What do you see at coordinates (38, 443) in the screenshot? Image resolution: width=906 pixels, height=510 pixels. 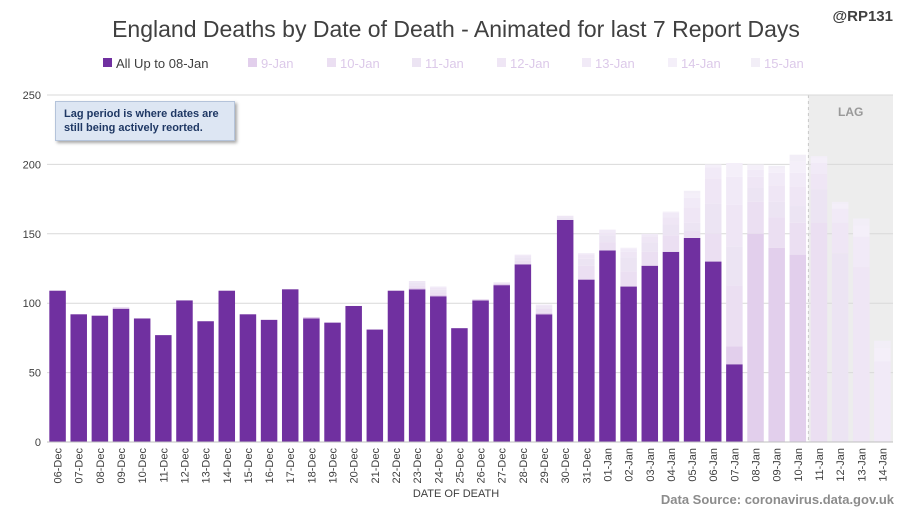 I see `y-tick-label: 0` at bounding box center [38, 443].